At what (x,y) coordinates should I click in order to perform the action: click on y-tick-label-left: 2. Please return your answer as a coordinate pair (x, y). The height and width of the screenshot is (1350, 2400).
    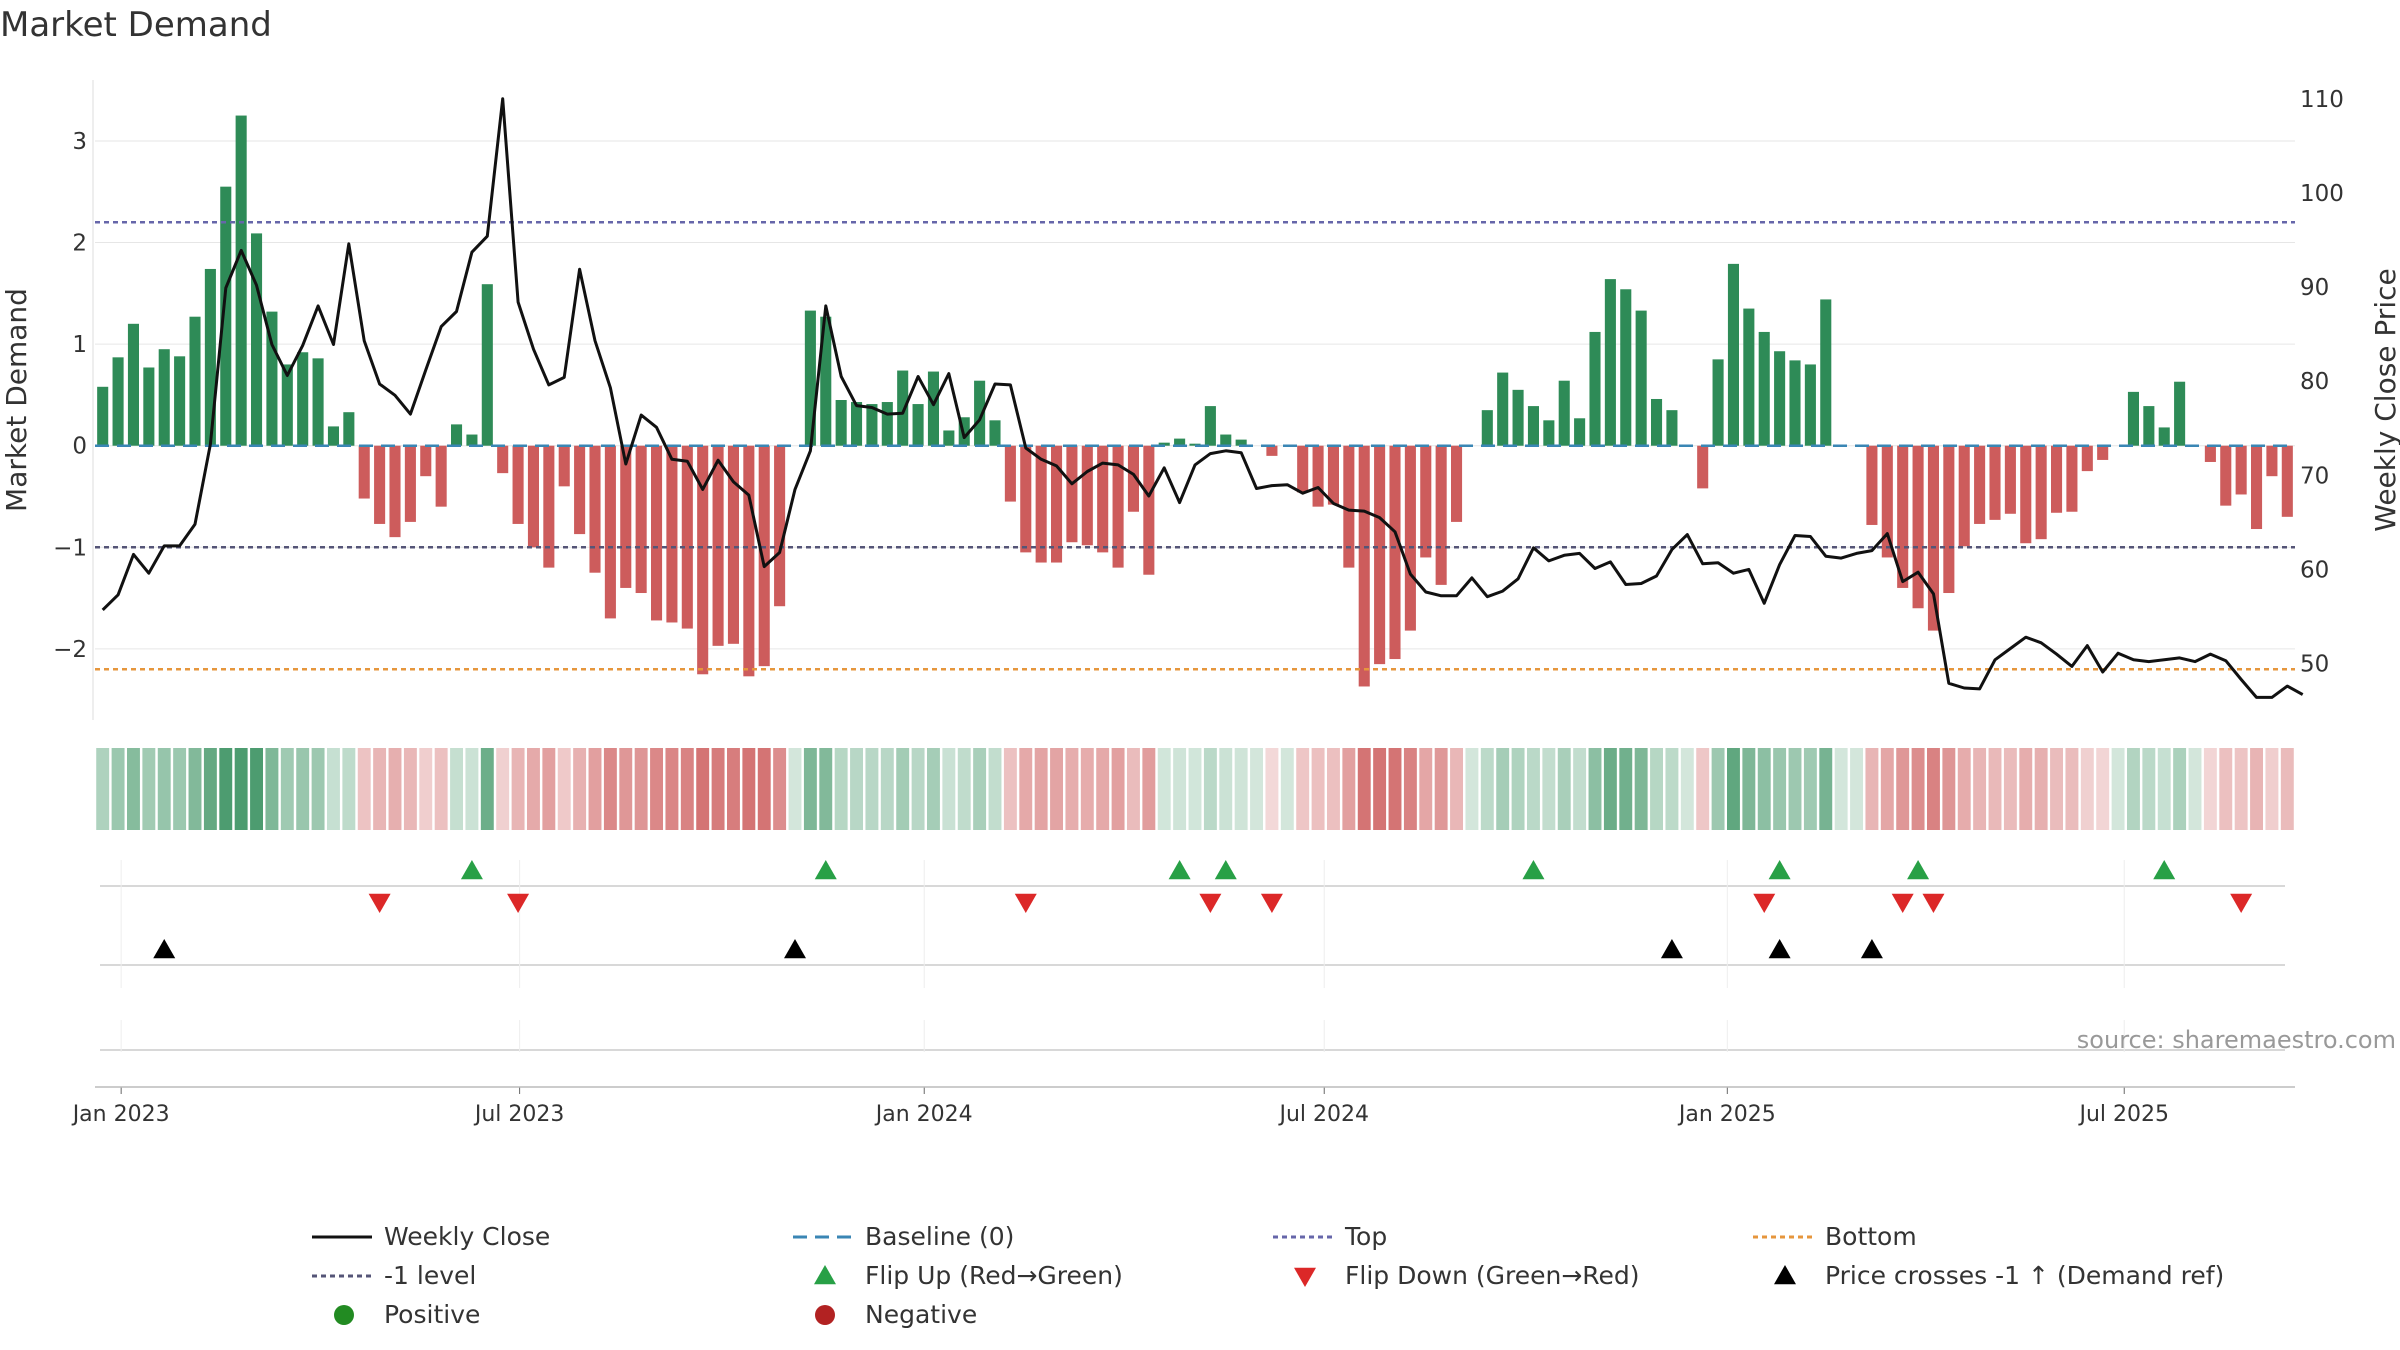
    Looking at the image, I should click on (79, 244).